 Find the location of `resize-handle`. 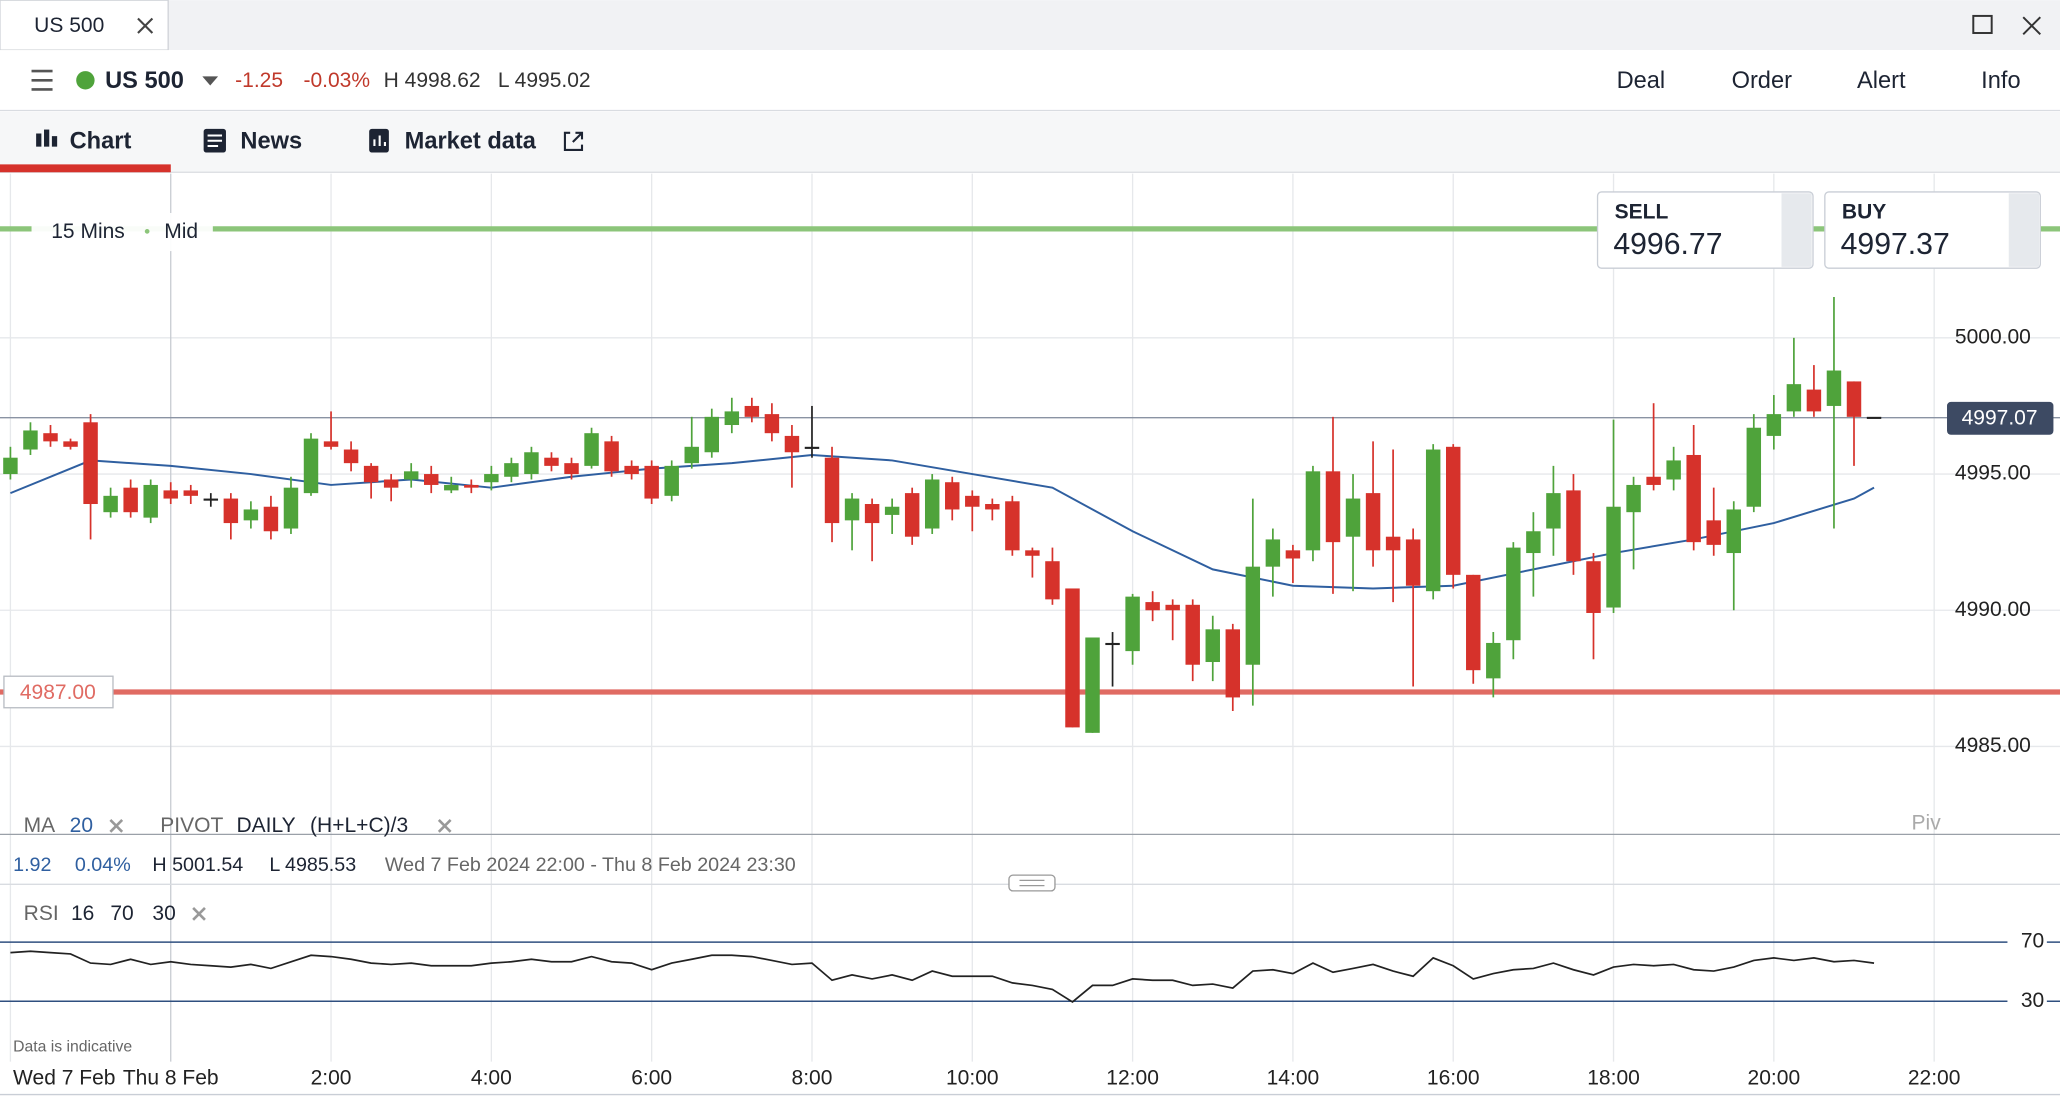

resize-handle is located at coordinates (1032, 883).